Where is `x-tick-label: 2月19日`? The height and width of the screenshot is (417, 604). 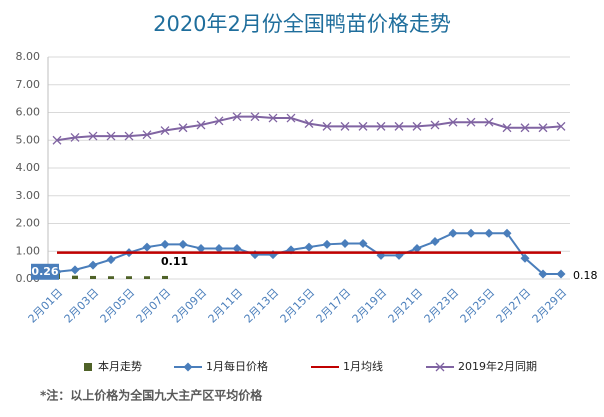
x-tick-label: 2月19日 is located at coordinates (370, 306).